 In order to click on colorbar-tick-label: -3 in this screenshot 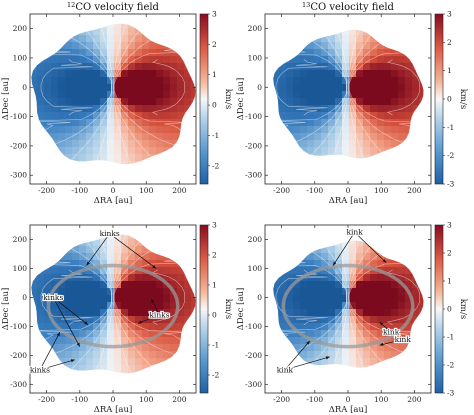, I will do `click(451, 393)`.